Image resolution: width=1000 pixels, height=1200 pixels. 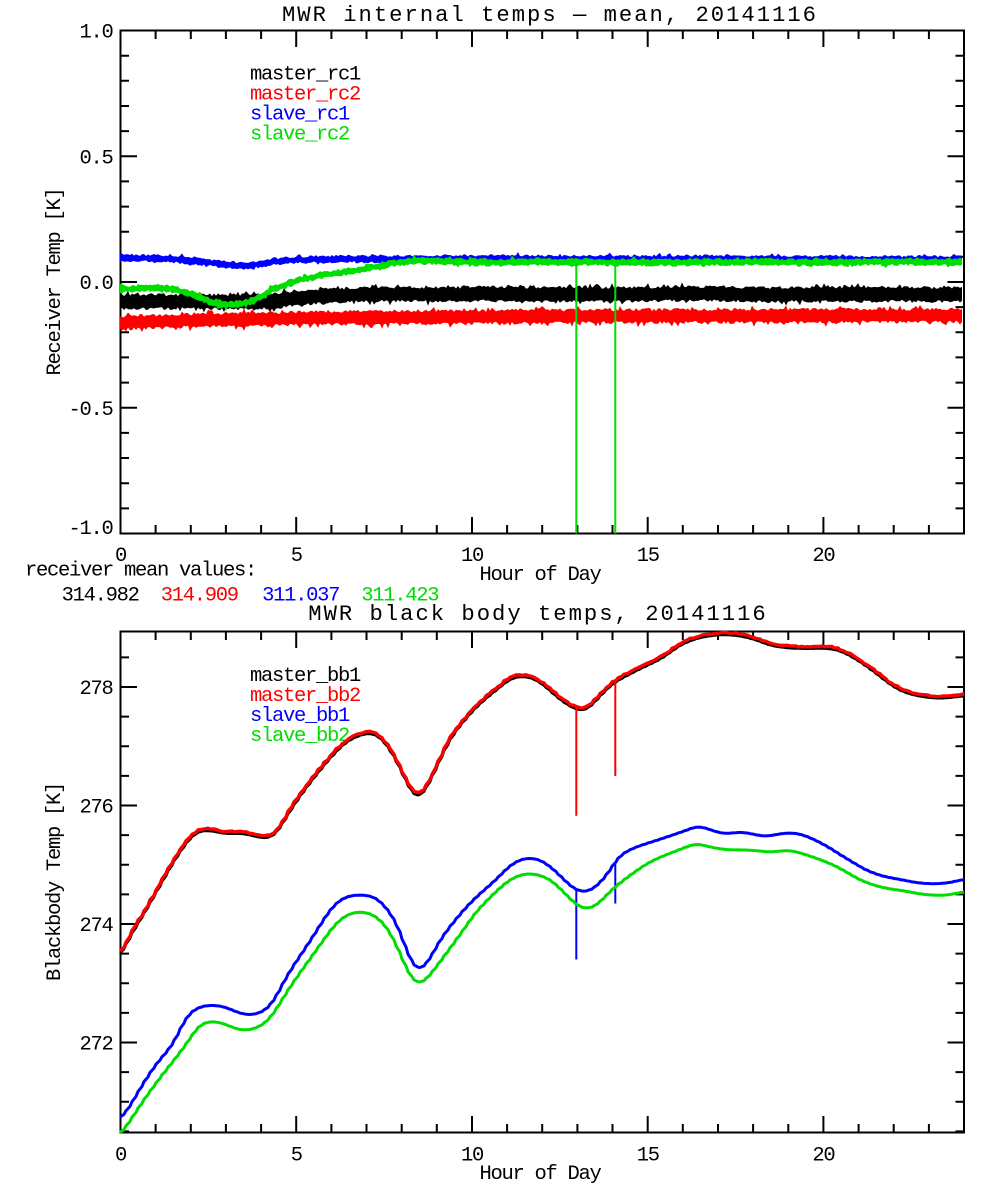 I want to click on svg-text: -1.0, so click(x=90, y=529).